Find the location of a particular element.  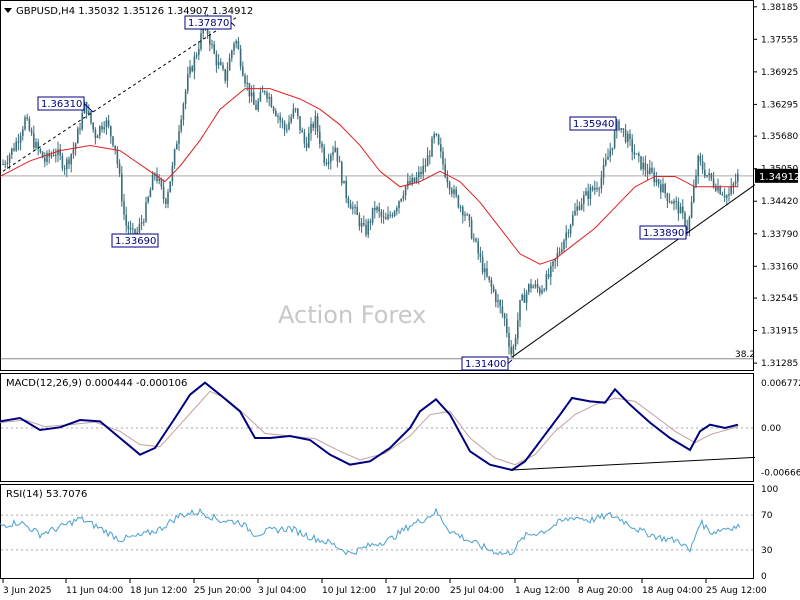

time-axis-label: 11 Jun 04:00 is located at coordinates (94, 591).